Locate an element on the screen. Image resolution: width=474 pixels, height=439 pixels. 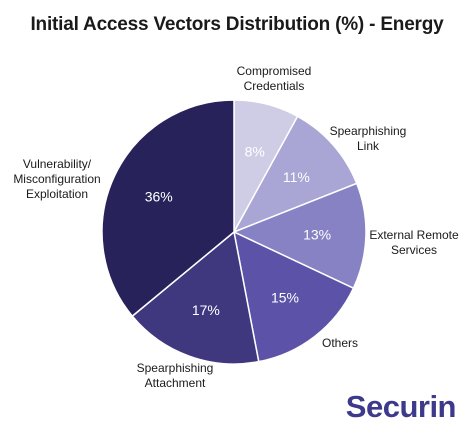
slice-category-label: Compromised Credentials is located at coordinates (274, 78).